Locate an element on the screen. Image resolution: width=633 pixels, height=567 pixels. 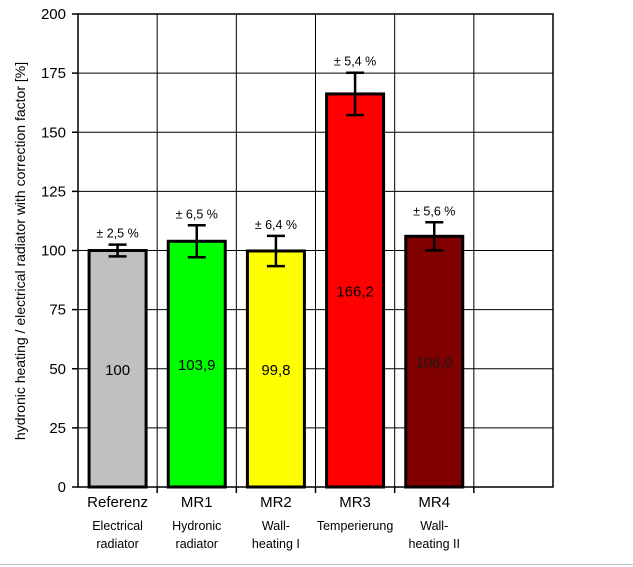
y-tick-label: 175 is located at coordinates (53, 73).